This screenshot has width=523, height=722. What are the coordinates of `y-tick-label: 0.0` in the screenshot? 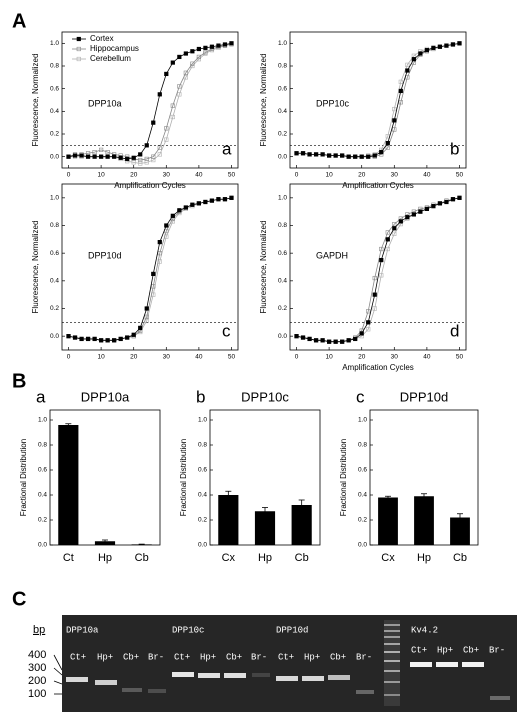 It's located at (362, 545).